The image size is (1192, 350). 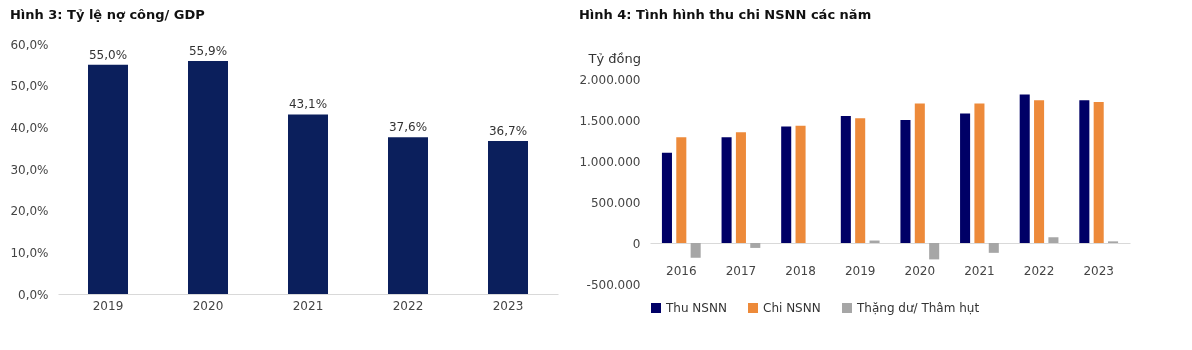 I want to click on data-label: 43,1%, so click(x=308, y=104).